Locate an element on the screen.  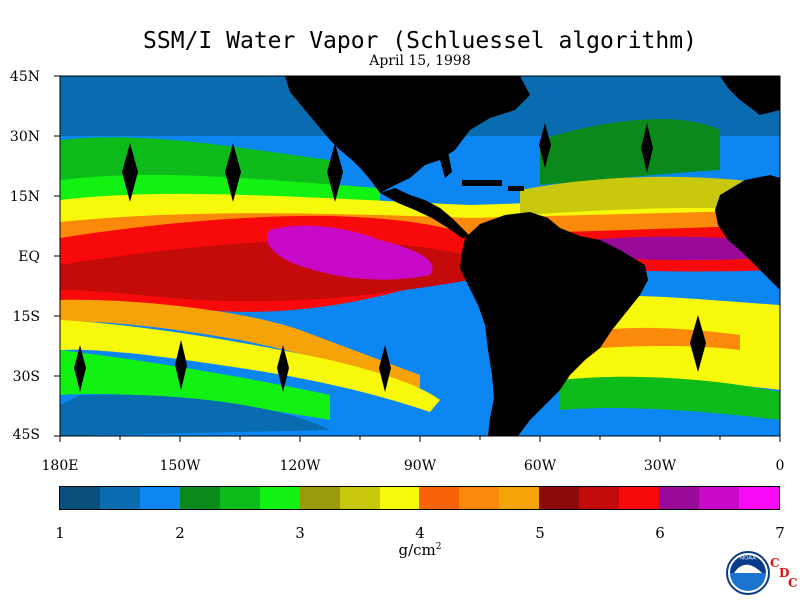
lon-label-120w: 120W is located at coordinates (300, 466).